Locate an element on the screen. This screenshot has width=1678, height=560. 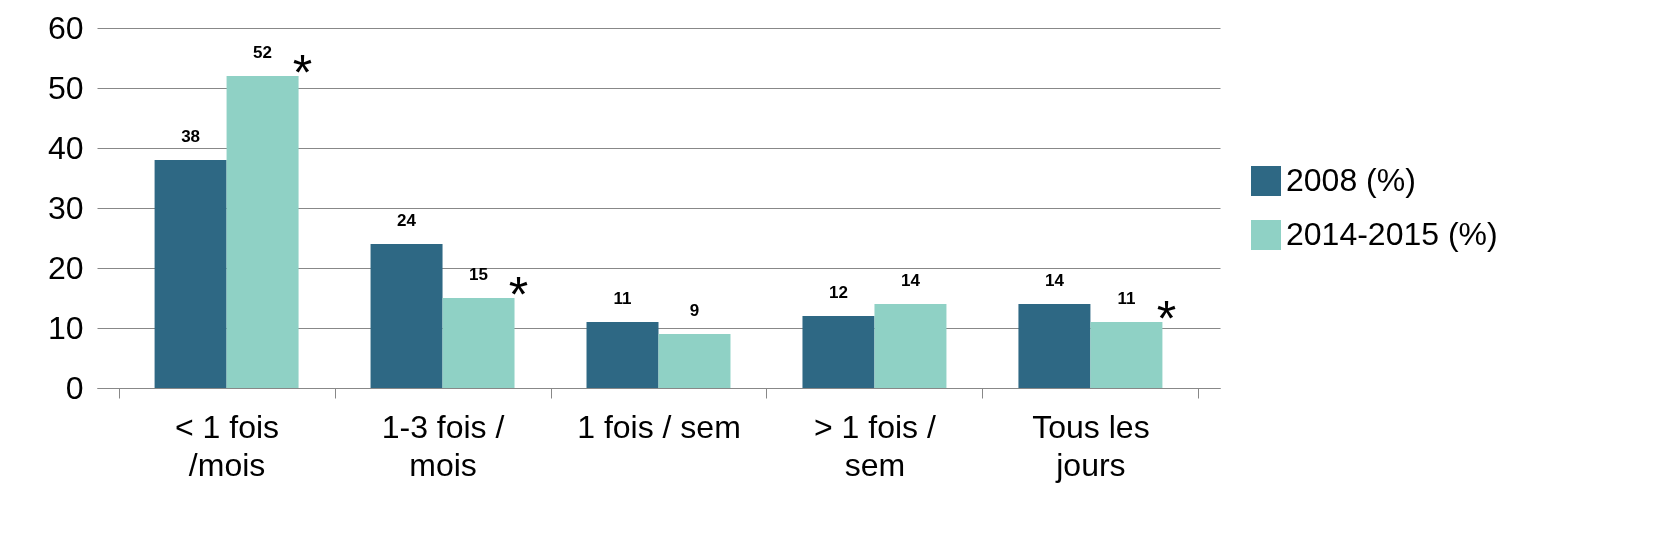
y-tick-label: 10 is located at coordinates (65, 327).